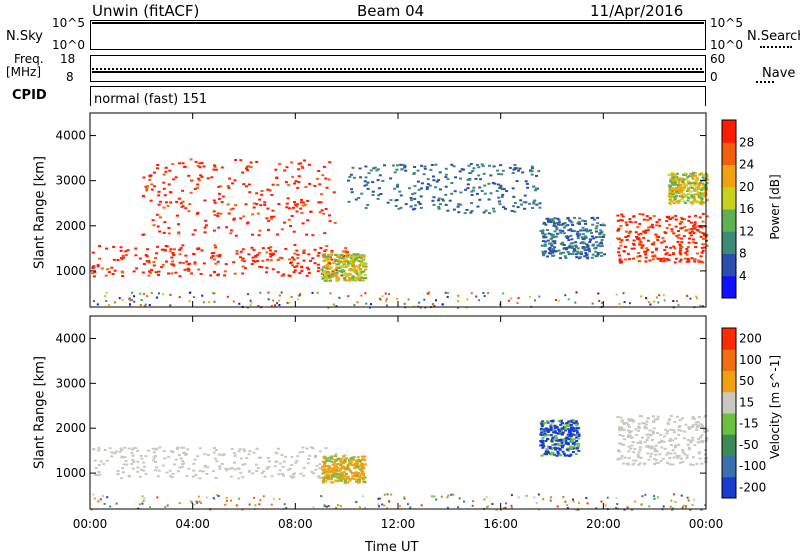 This screenshot has width=800, height=555. I want to click on power-cbar-tick: 4, so click(743, 276).